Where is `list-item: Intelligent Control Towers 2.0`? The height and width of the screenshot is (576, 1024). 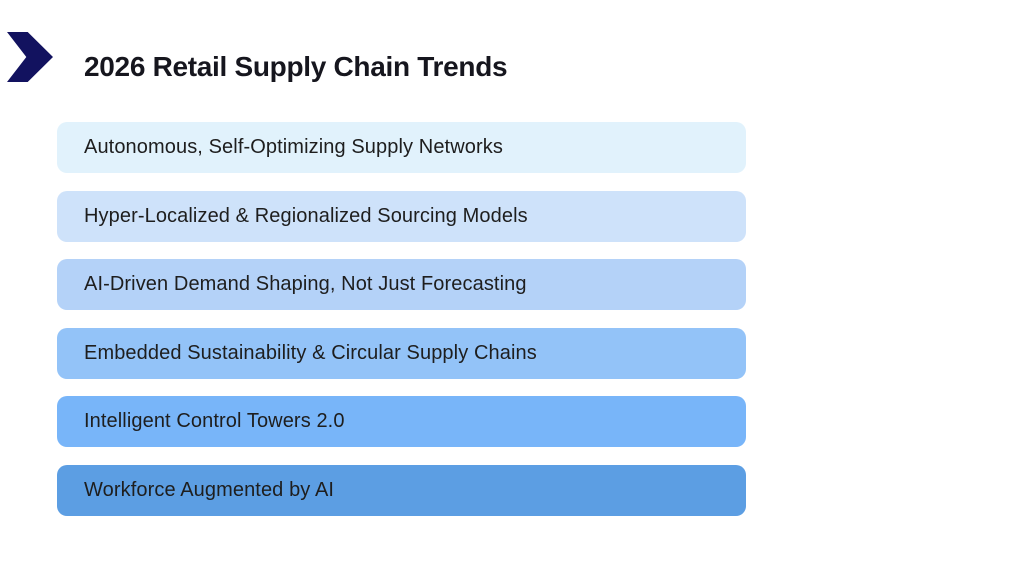
list-item: Intelligent Control Towers 2.0 is located at coordinates (401, 421).